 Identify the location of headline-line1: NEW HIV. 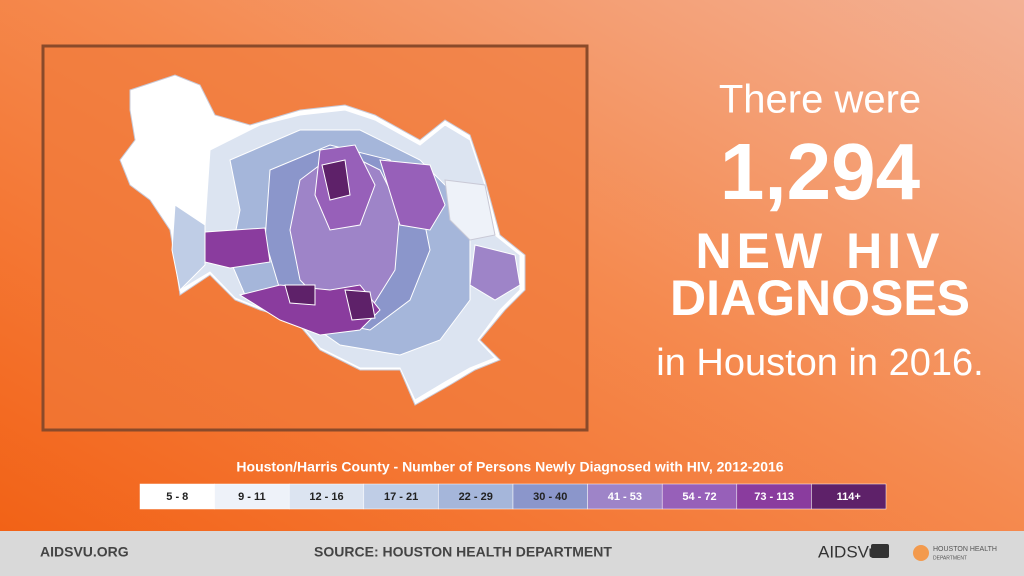
(820, 251).